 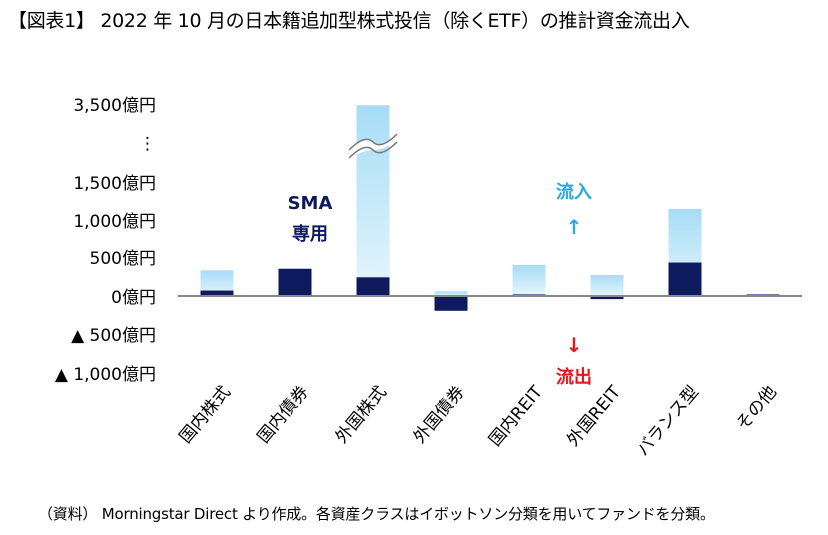 I want to click on y-tick-label: ▲ 1,000億円, so click(x=105, y=375).